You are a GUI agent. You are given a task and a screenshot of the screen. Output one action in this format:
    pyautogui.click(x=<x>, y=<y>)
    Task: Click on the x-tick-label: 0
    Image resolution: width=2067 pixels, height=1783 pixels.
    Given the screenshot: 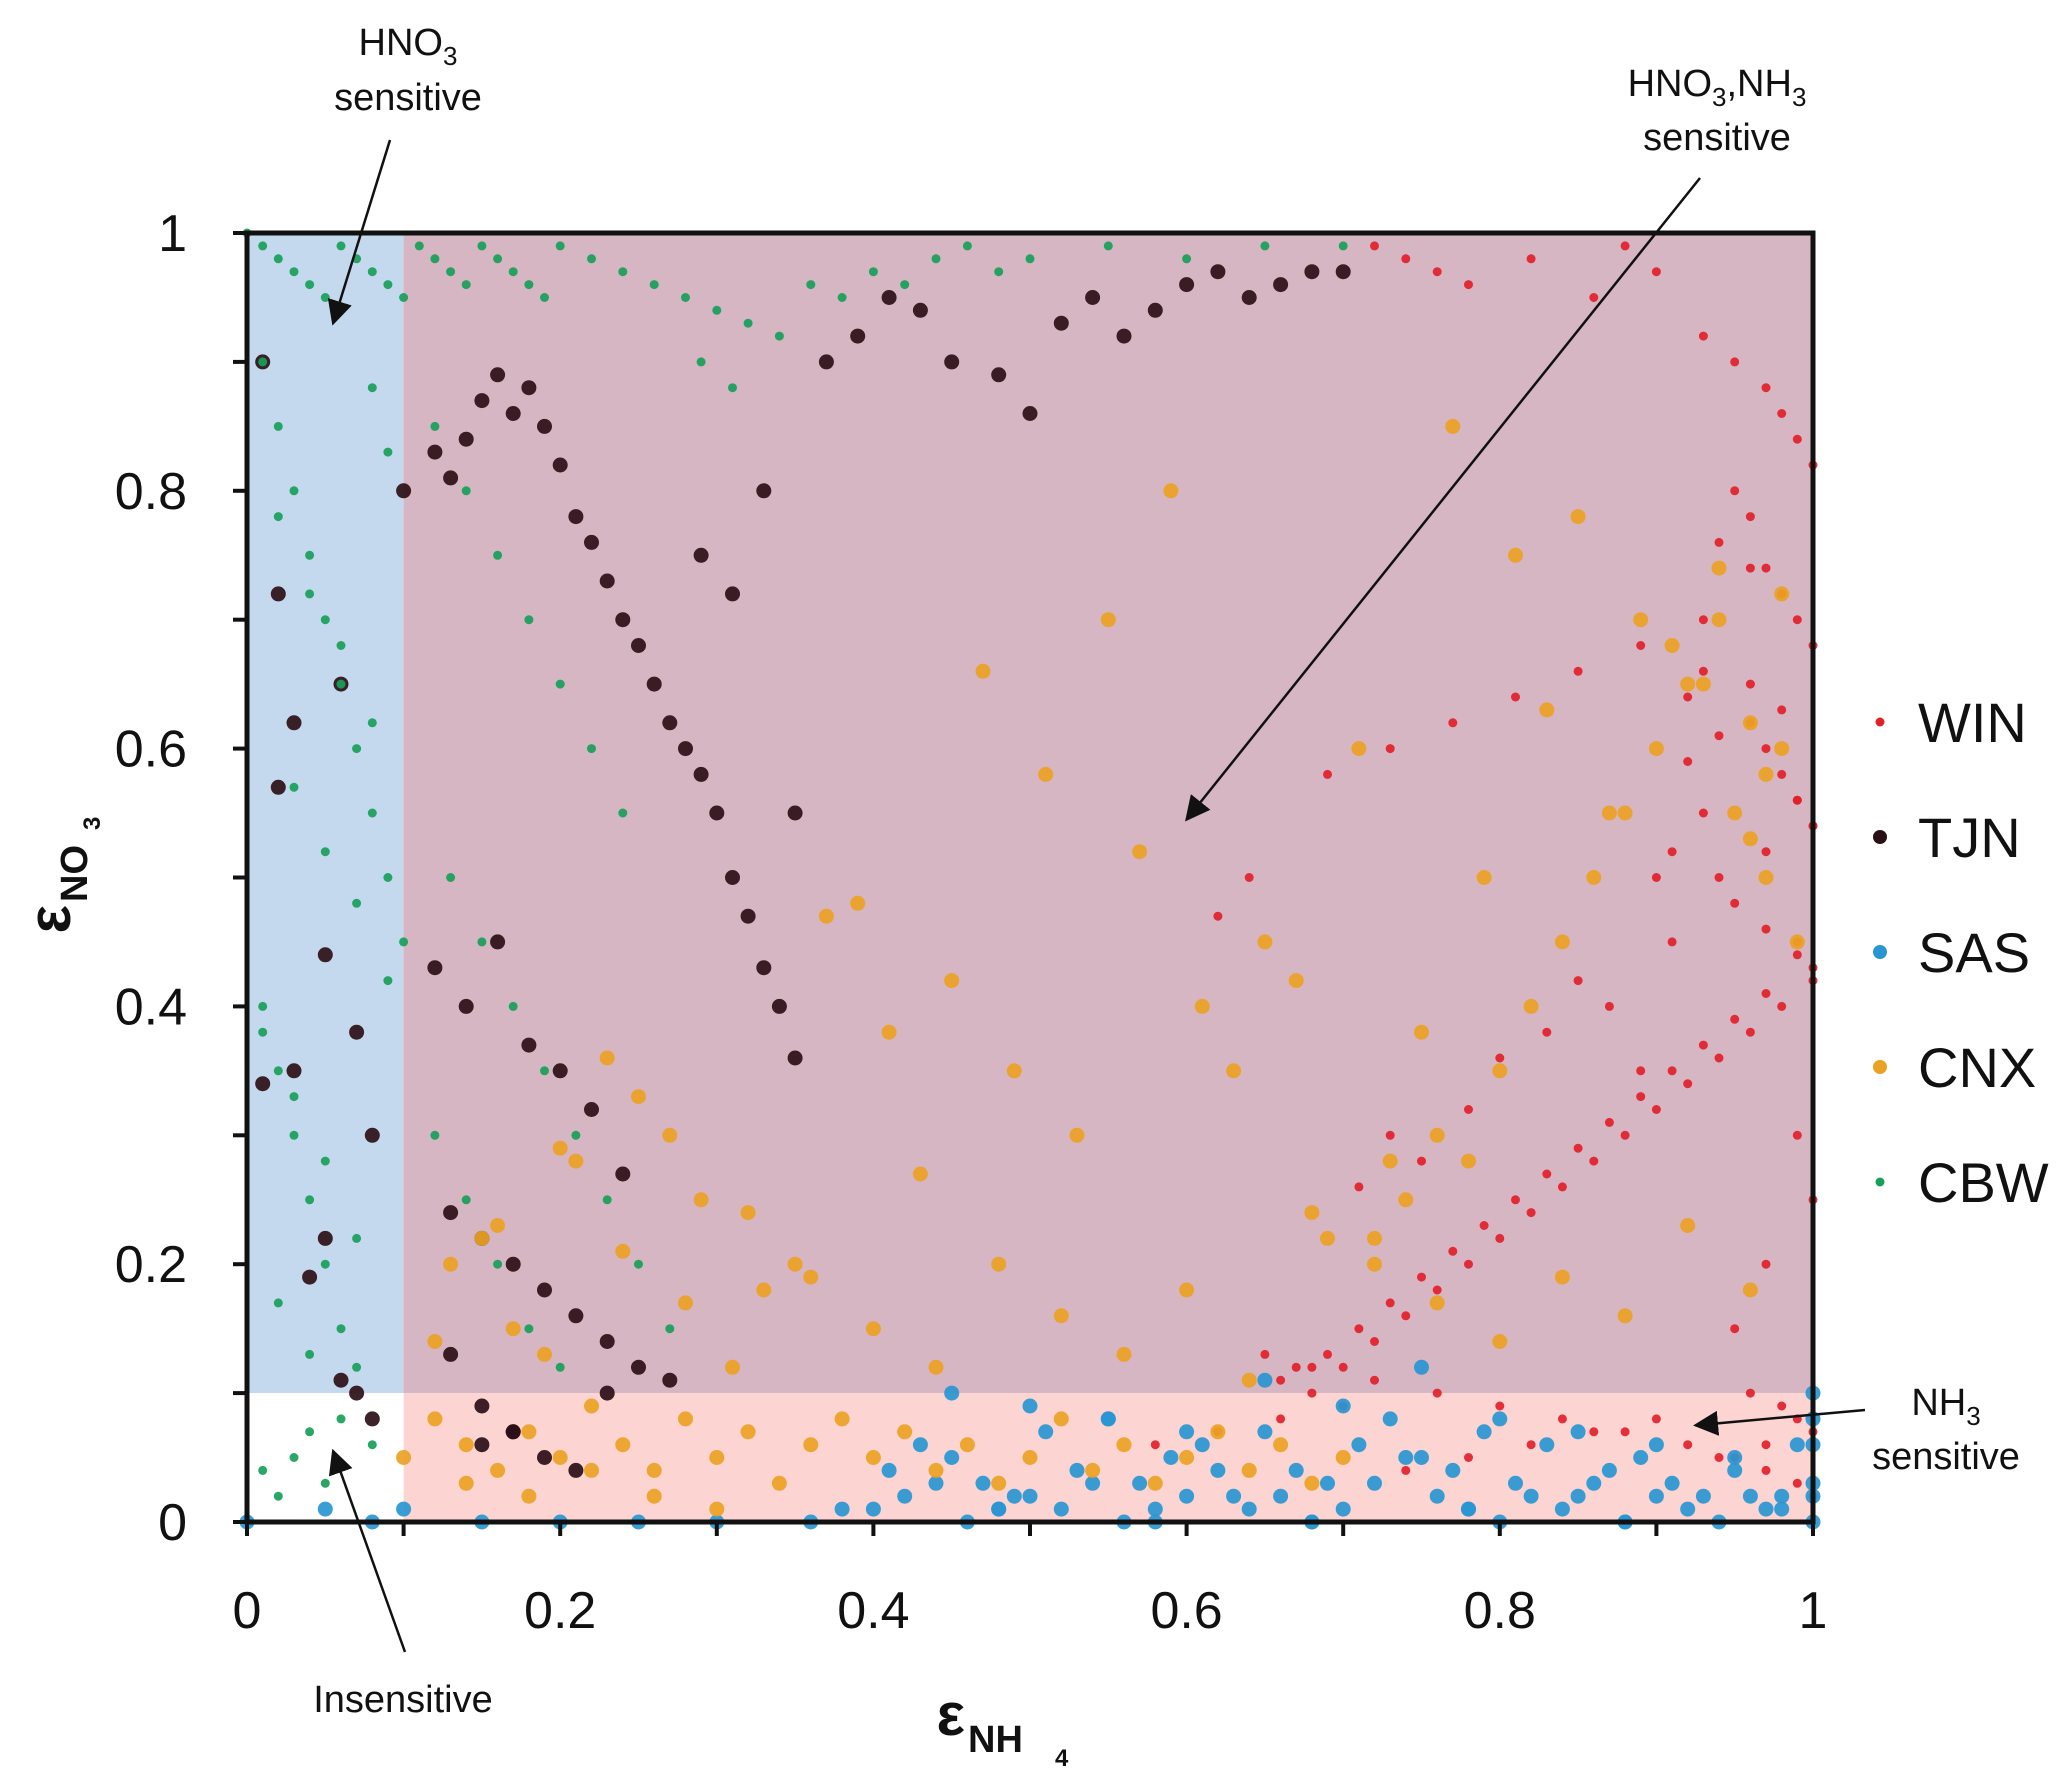 What is the action you would take?
    pyautogui.click(x=247, y=1611)
    